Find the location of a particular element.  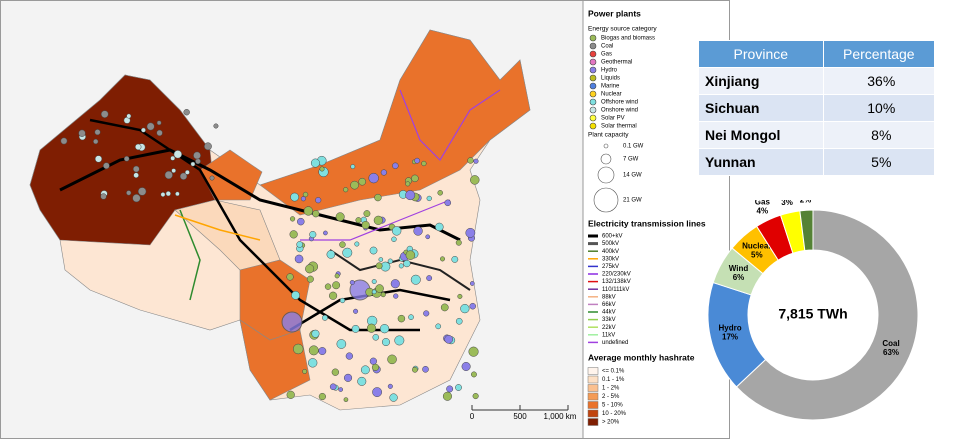

segment-name: Coal is located at coordinates (890, 343).